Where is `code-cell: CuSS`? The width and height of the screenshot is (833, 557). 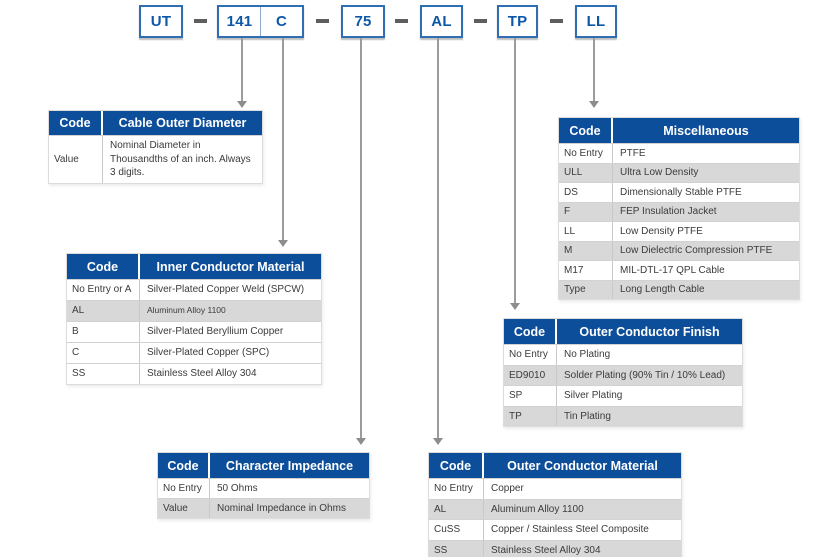 code-cell: CuSS is located at coordinates (456, 530).